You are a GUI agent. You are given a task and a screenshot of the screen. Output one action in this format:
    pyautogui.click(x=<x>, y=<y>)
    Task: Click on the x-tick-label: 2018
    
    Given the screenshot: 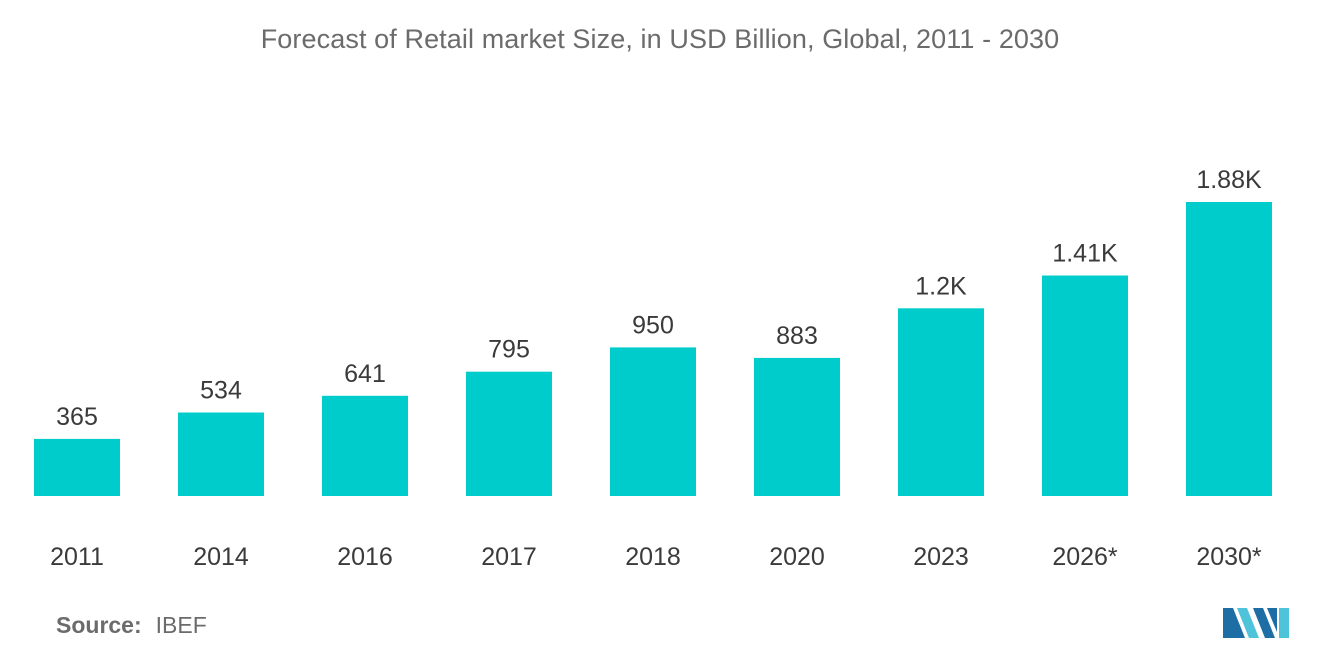 What is the action you would take?
    pyautogui.click(x=653, y=557)
    